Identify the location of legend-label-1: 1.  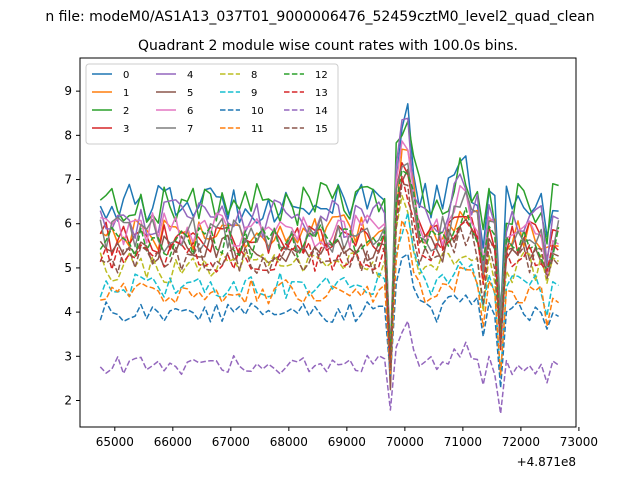
(126, 93).